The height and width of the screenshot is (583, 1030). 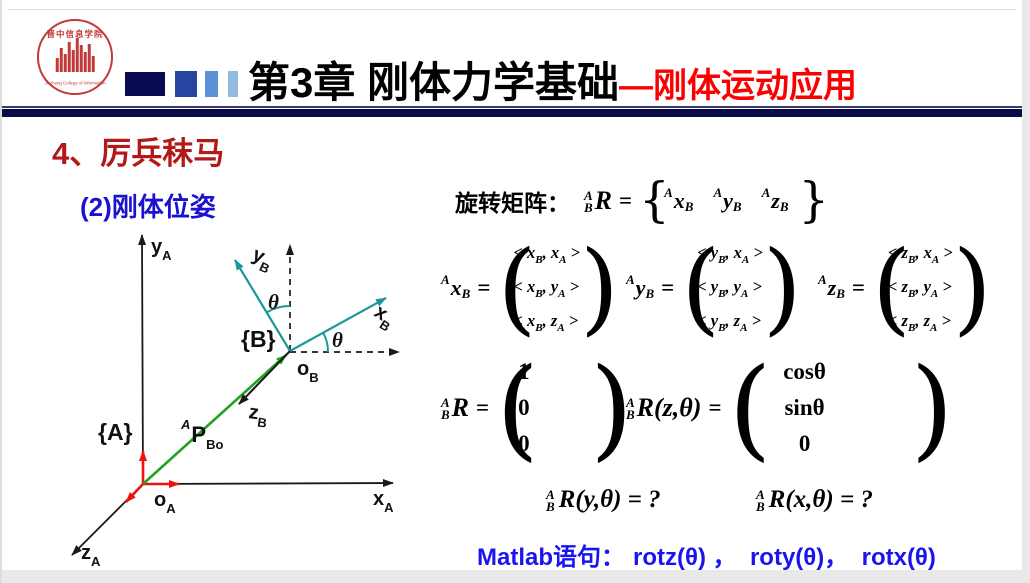 I want to click on equals-sign: =, so click(x=626, y=200).